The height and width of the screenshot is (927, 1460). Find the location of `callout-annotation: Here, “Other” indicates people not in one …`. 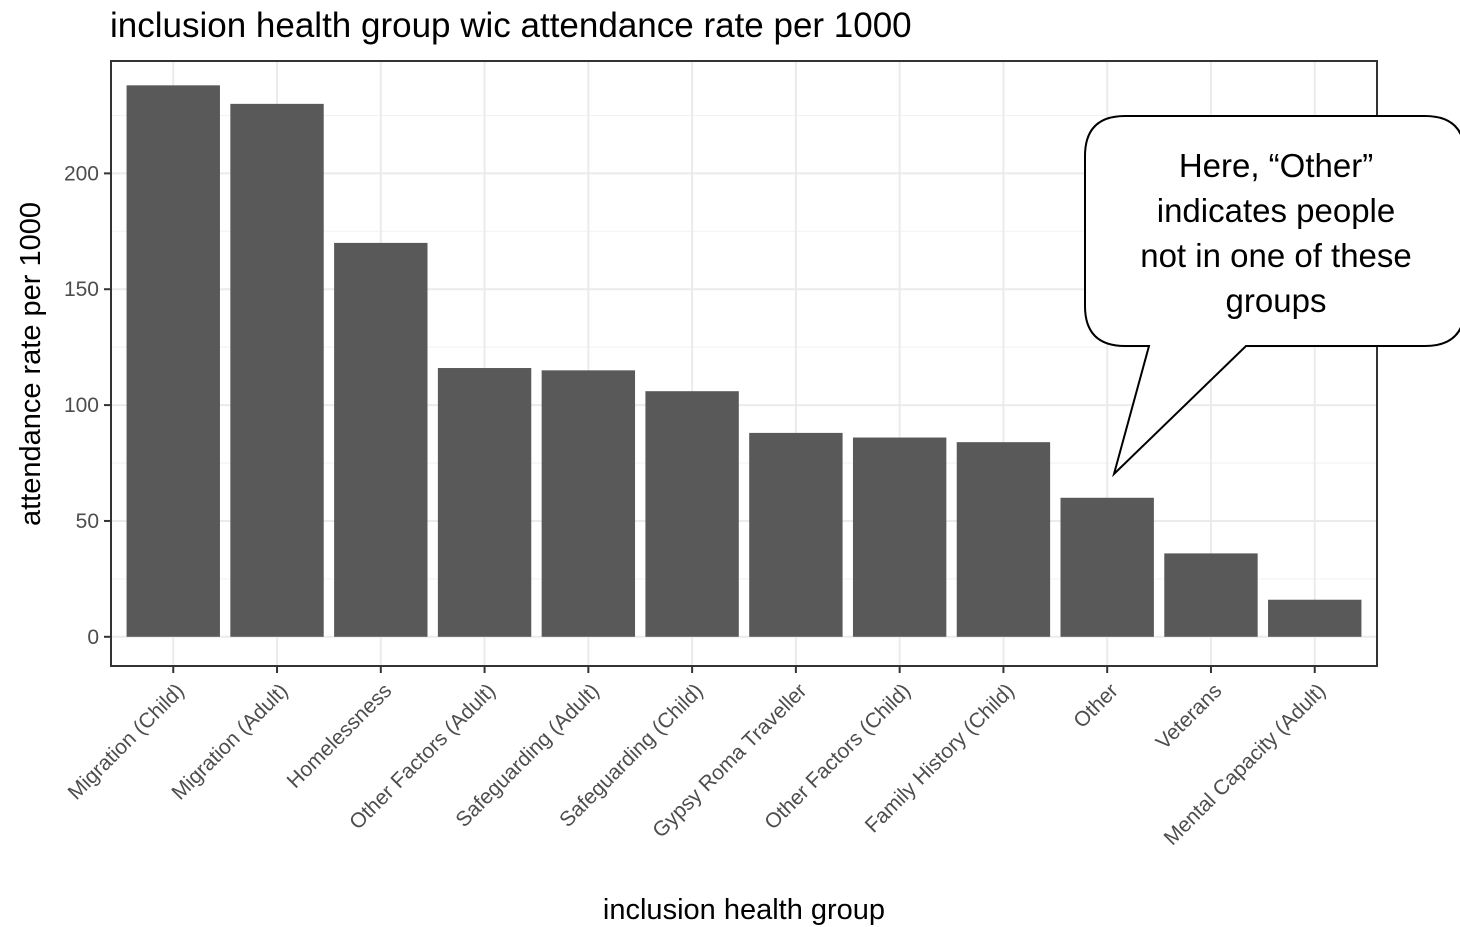

callout-annotation: Here, “Other” indicates people not in one … is located at coordinates (1272, 296).